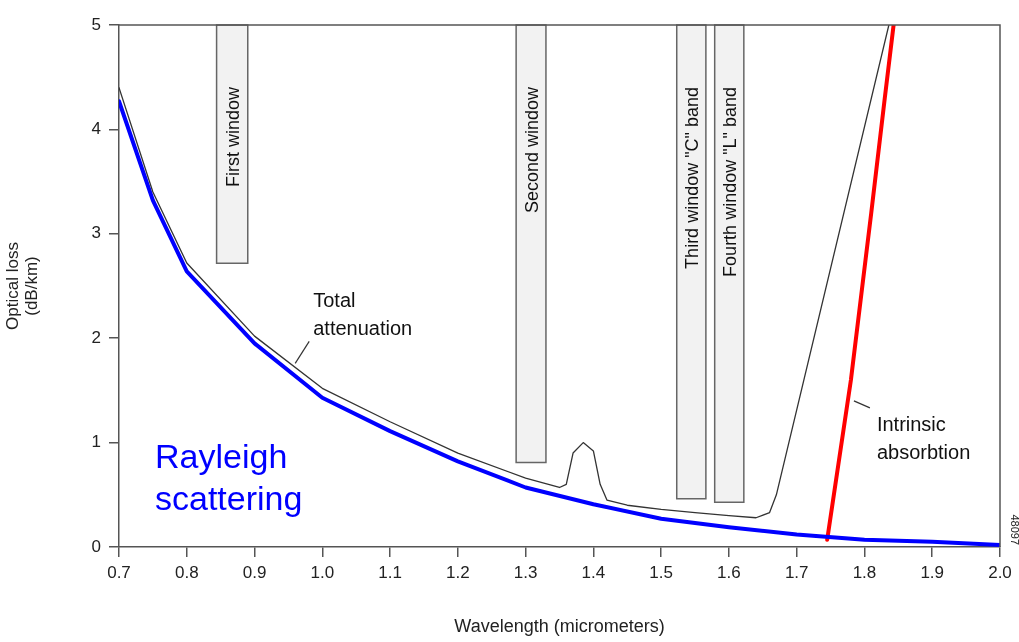 The image size is (1019, 642). I want to click on series-label: Total attenuation, so click(363, 313).